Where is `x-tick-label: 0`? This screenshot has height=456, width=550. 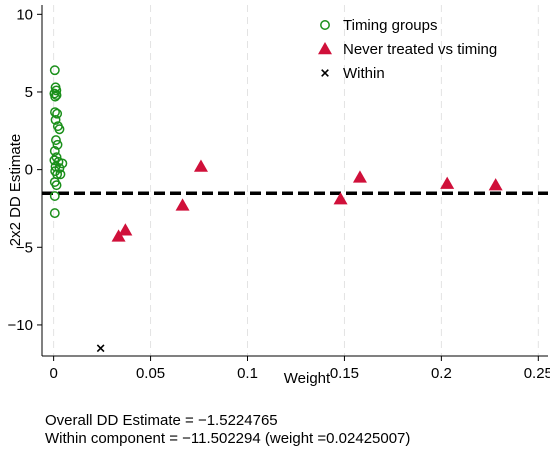
x-tick-label: 0 is located at coordinates (53, 373).